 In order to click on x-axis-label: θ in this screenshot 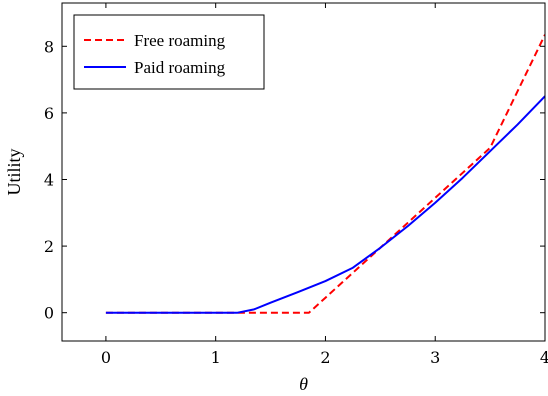, I will do `click(303, 384)`.